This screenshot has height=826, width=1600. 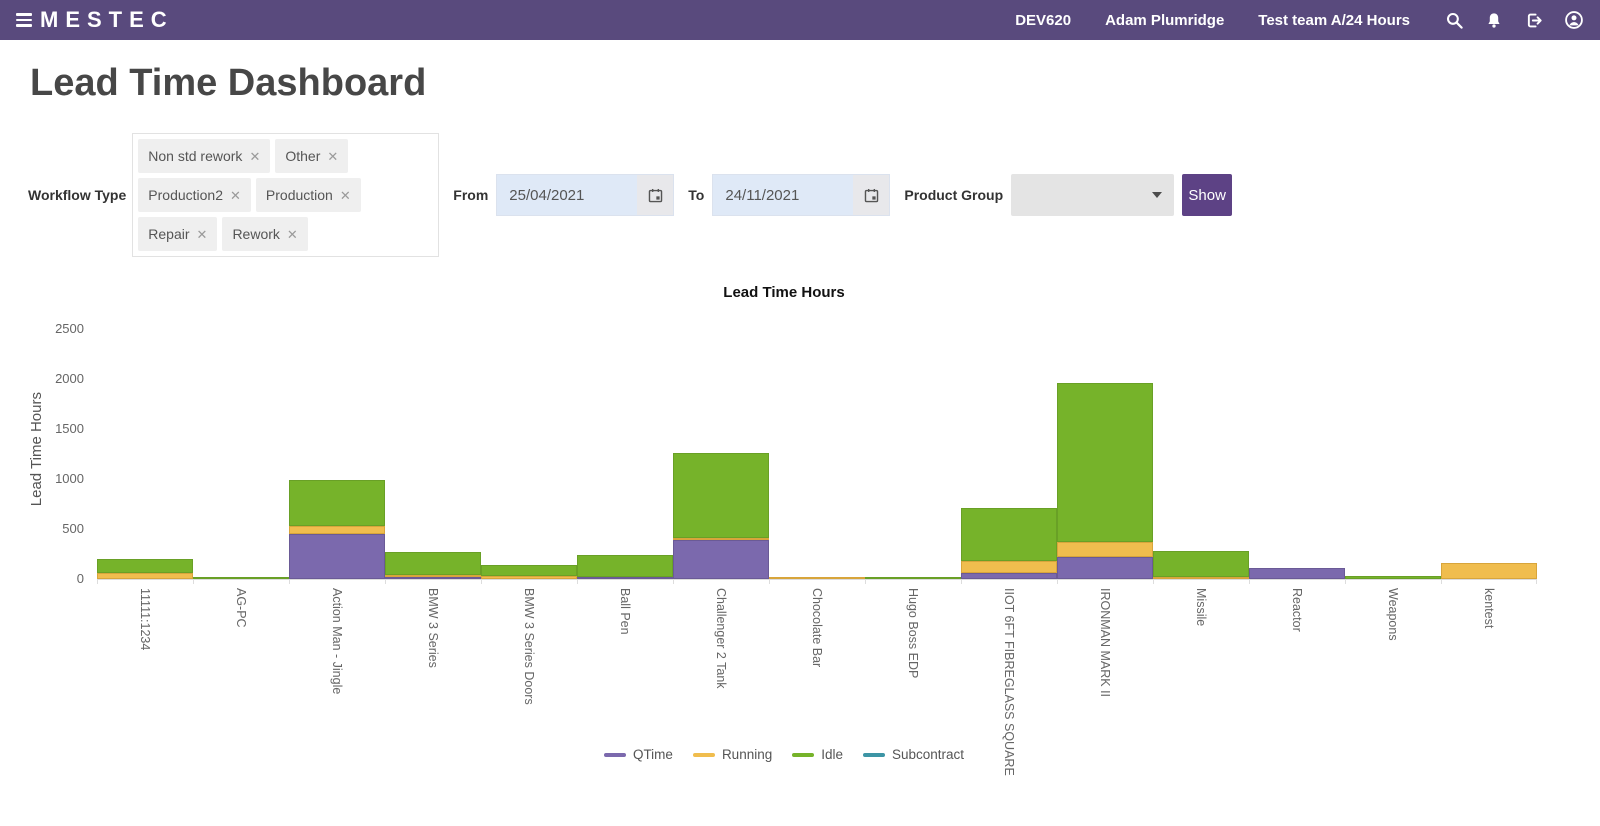 I want to click on from-date-field, so click(x=585, y=195).